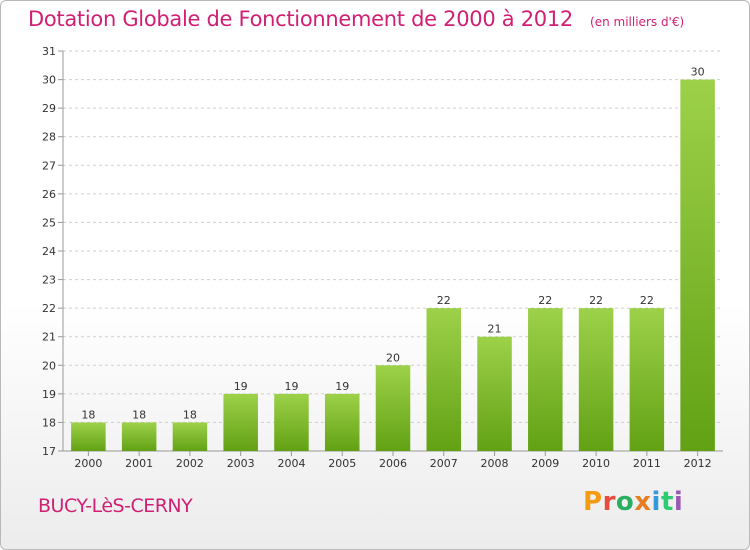 This screenshot has width=750, height=550. Describe the element at coordinates (49, 80) in the screenshot. I see `y-tick-label: 30` at that location.